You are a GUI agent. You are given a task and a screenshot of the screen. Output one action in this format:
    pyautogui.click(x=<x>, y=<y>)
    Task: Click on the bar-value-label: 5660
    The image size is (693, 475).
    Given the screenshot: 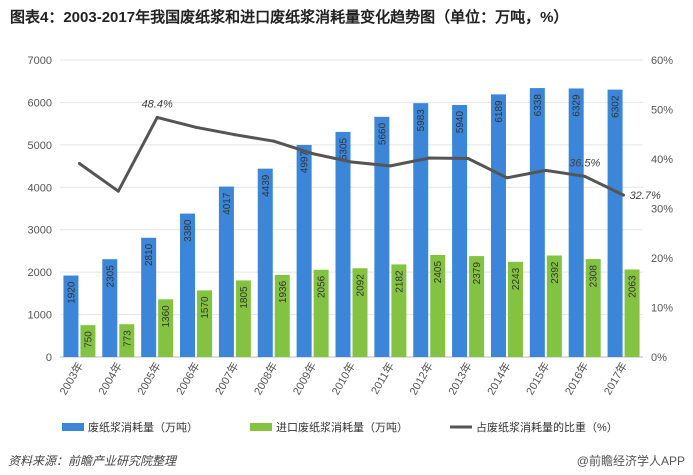 What is the action you would take?
    pyautogui.click(x=382, y=133)
    